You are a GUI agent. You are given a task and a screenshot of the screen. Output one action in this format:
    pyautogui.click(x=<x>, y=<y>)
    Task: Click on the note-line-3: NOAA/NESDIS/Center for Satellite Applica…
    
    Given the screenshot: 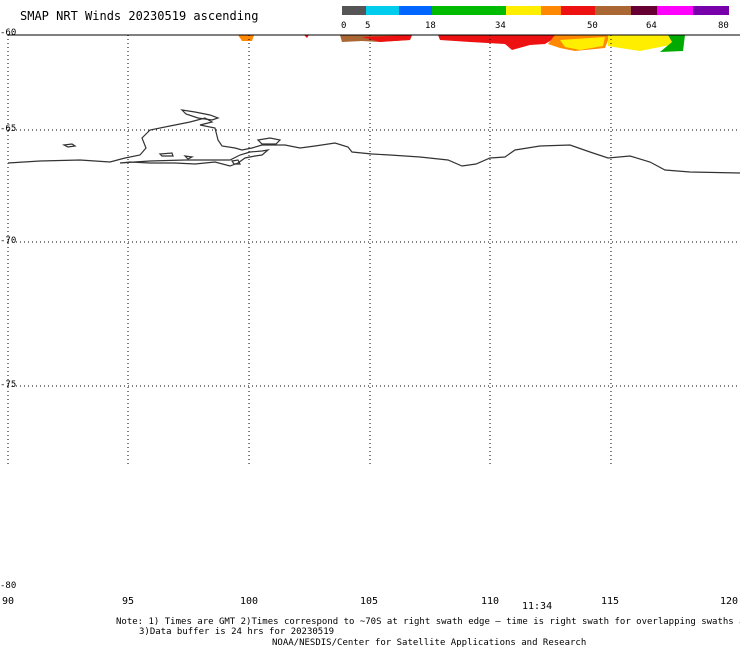 What is the action you would take?
    pyautogui.click(x=429, y=643)
    